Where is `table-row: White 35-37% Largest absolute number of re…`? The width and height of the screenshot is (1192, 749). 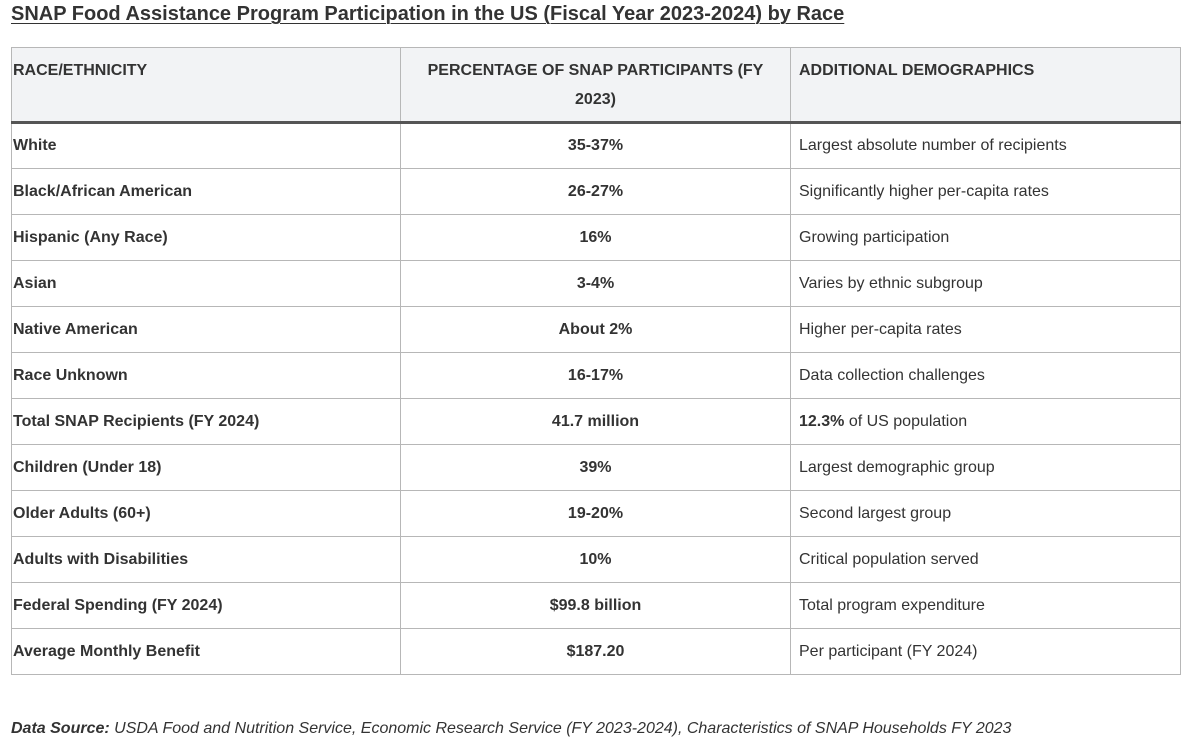 table-row: White 35-37% Largest absolute number of re… is located at coordinates (596, 145).